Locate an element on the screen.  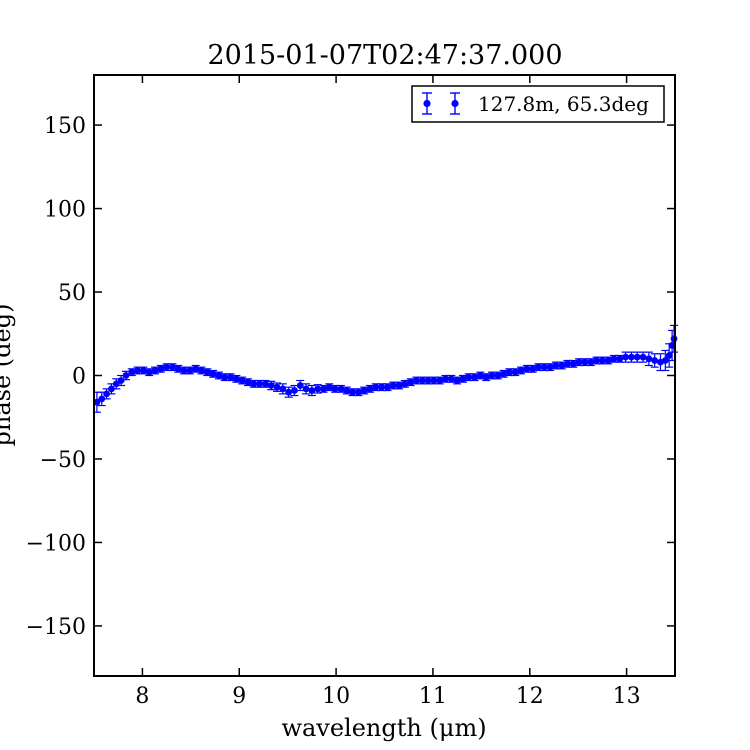
x-tick-label: 11 is located at coordinates (433, 696).